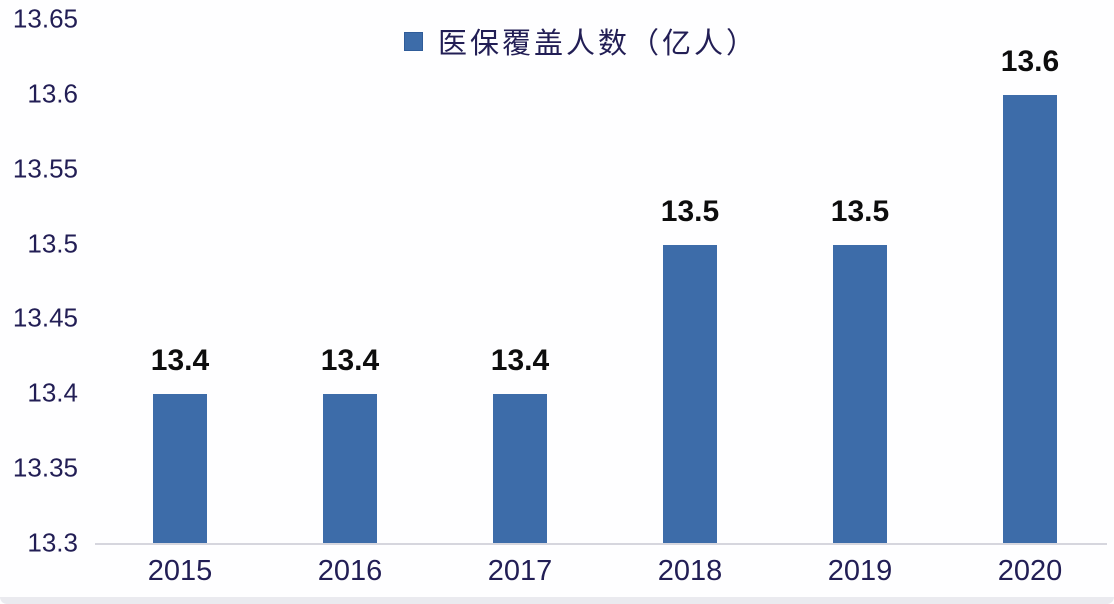  What do you see at coordinates (557, 600) in the screenshot?
I see `bottom-edge-strip` at bounding box center [557, 600].